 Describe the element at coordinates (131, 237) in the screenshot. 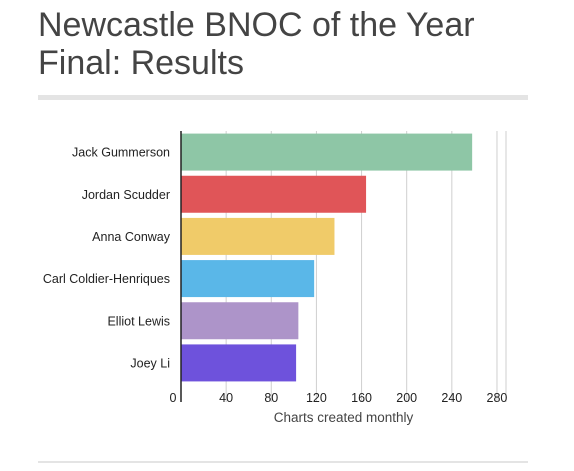

I see `category-label: Anna Conway` at that location.